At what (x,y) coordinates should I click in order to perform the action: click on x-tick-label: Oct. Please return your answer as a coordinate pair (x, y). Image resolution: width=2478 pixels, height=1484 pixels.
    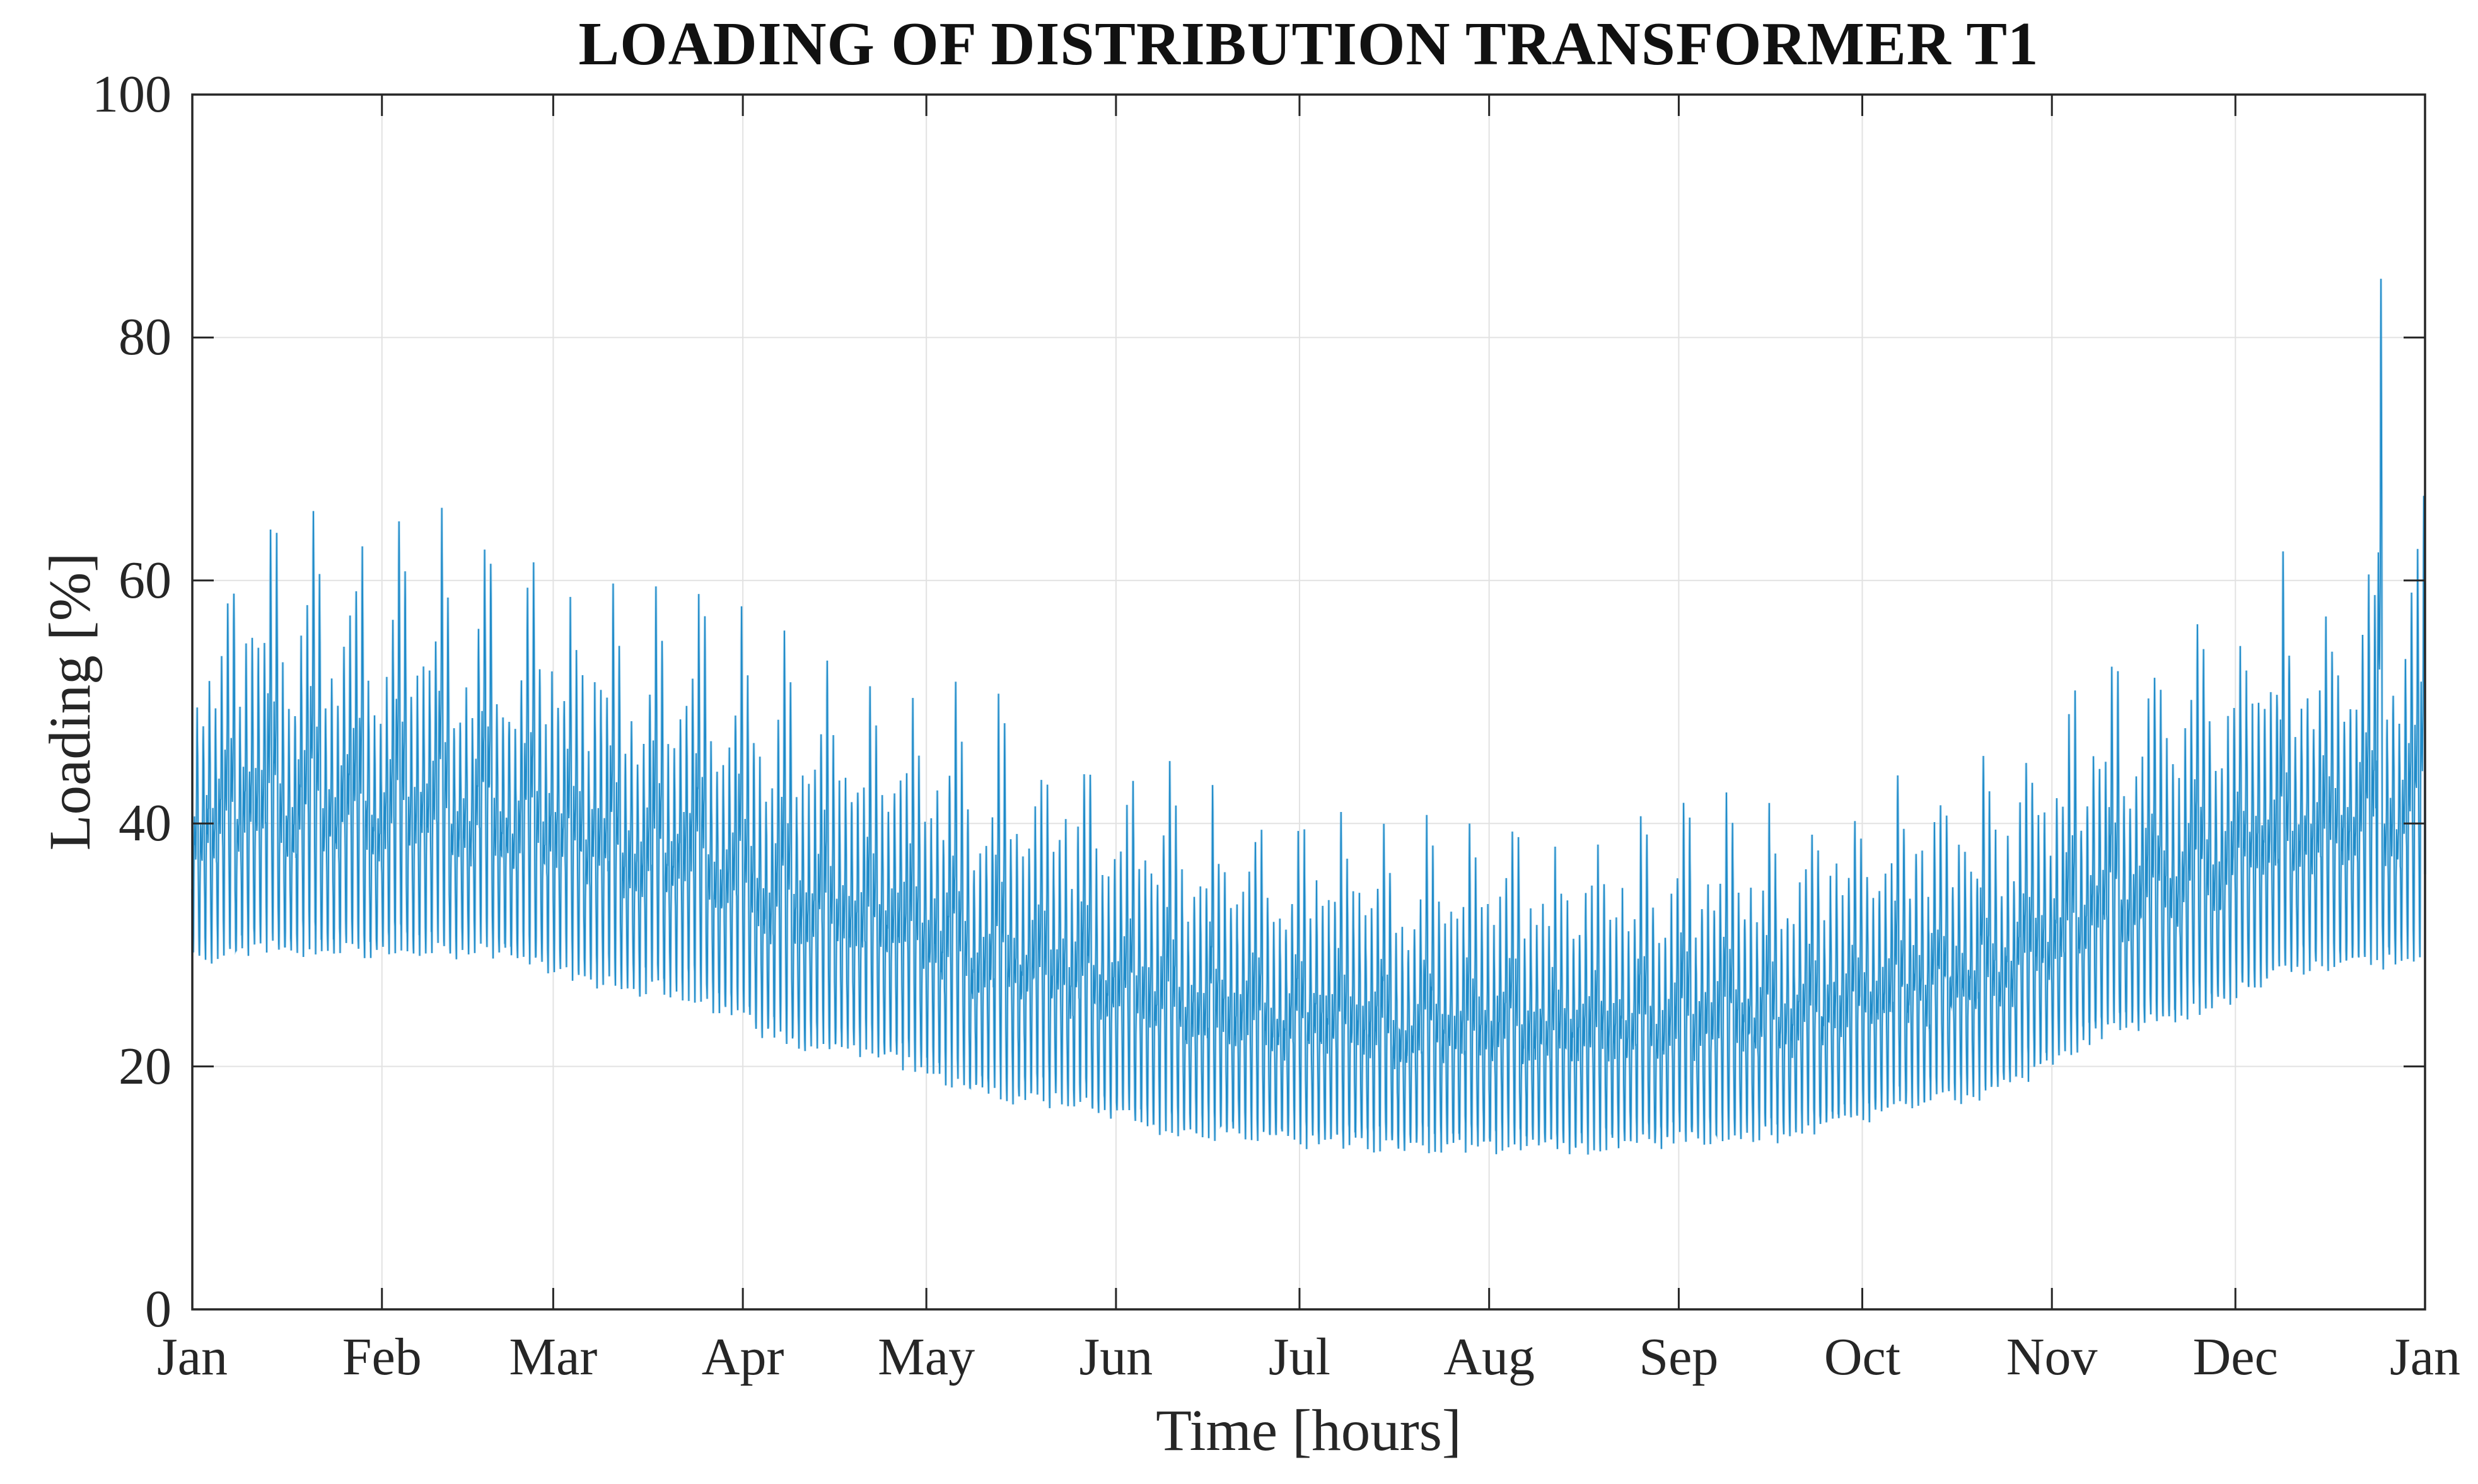
    Looking at the image, I should click on (1862, 1357).